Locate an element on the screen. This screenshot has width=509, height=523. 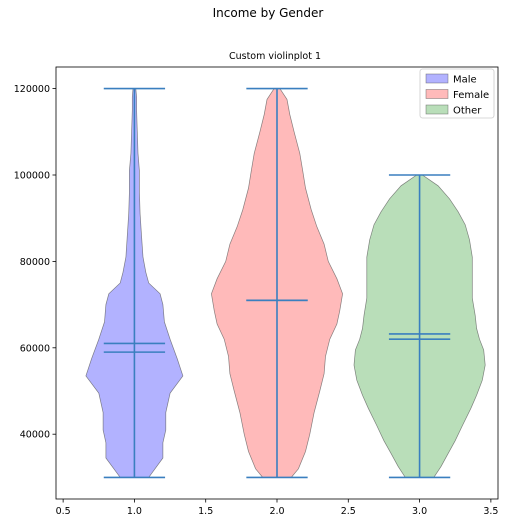
x-tick-label-1: 1.0 is located at coordinates (134, 511).